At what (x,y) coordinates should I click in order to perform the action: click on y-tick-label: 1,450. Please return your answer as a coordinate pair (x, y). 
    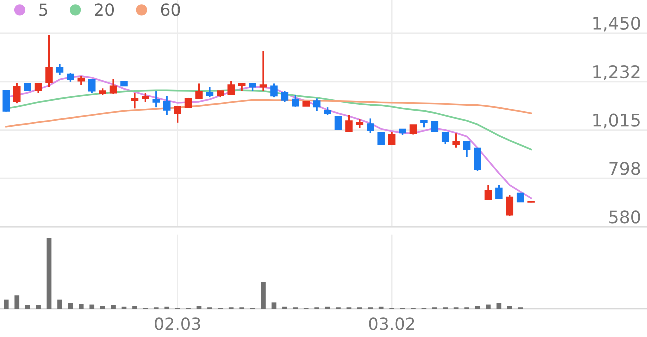
    Looking at the image, I should click on (617, 24).